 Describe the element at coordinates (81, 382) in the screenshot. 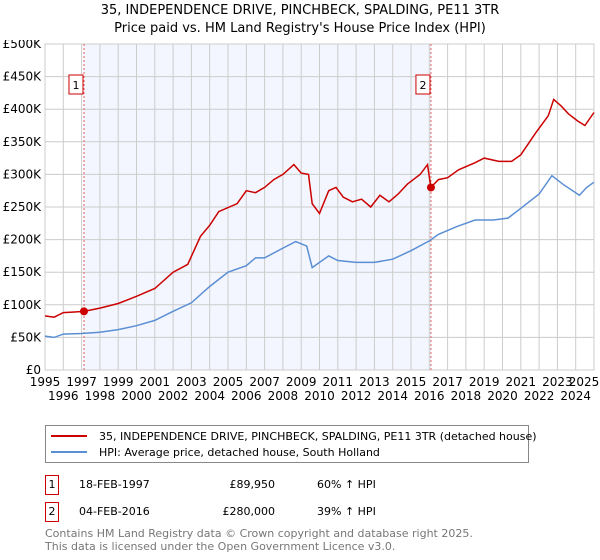

I see `x-tick-label: 1997` at that location.